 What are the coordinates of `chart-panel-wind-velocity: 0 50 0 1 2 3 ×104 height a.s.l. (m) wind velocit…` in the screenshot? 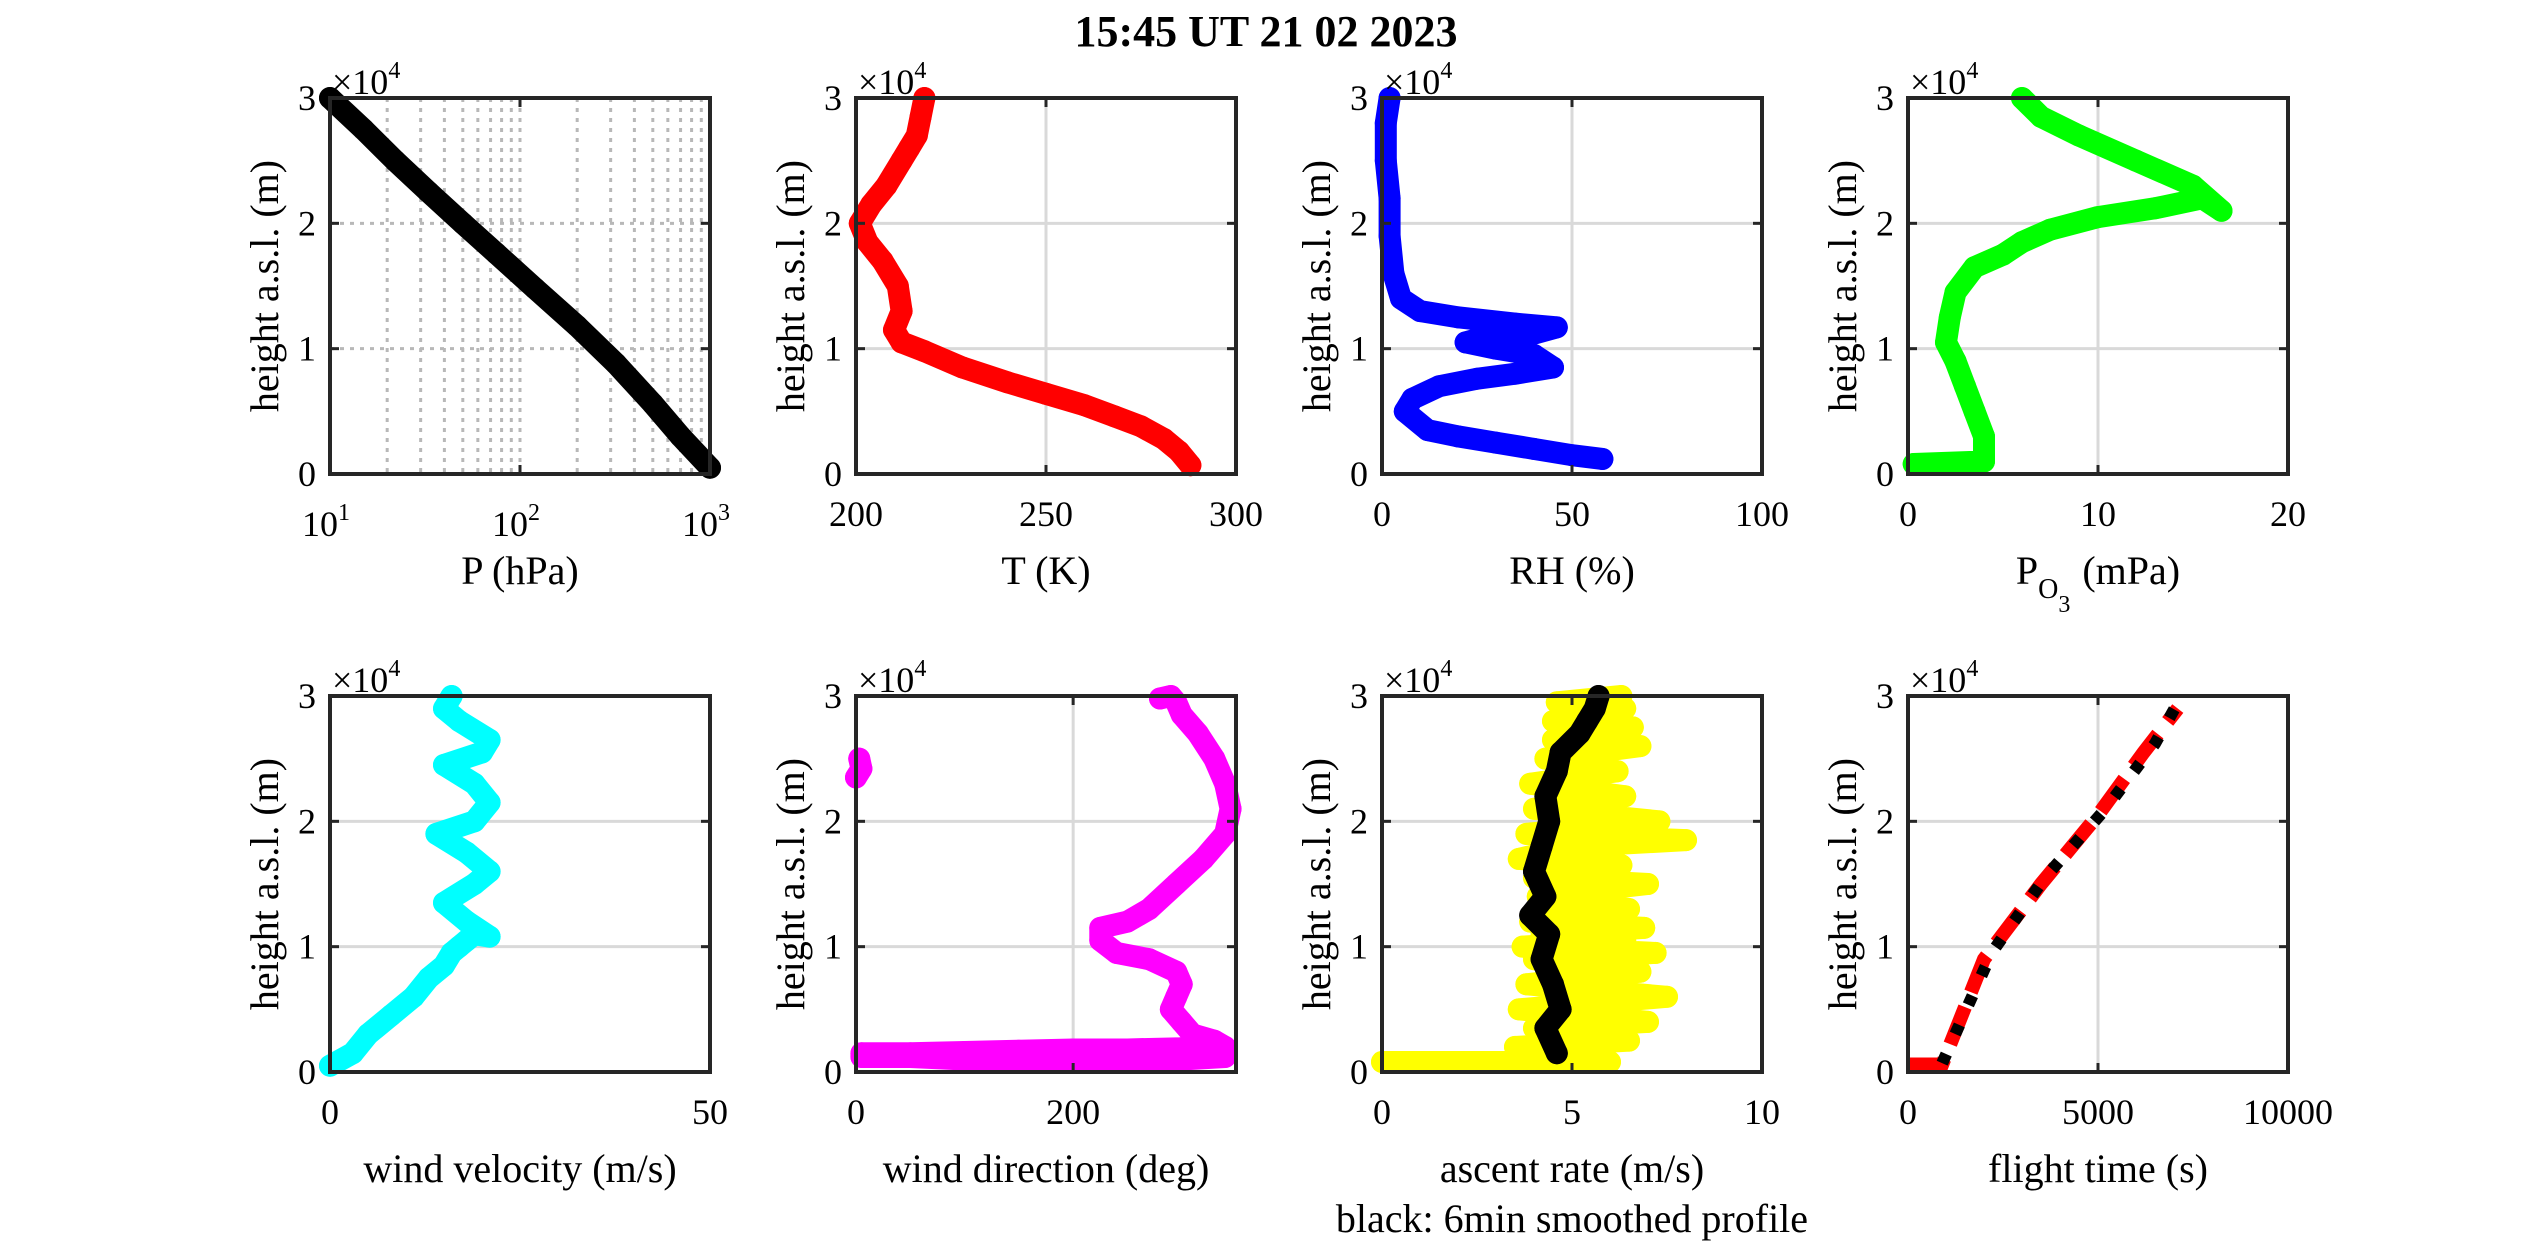 It's located at (485, 923).